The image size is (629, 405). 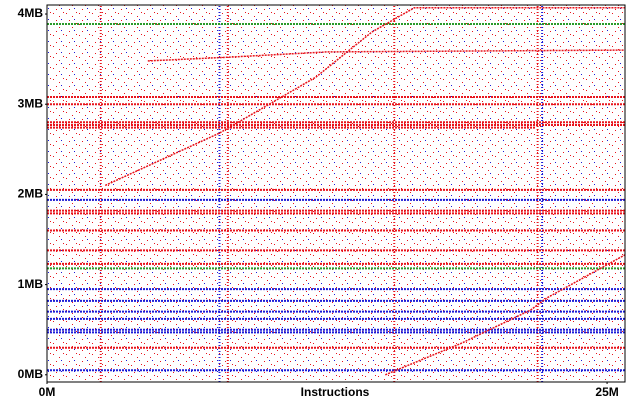 What do you see at coordinates (31, 194) in the screenshot?
I see `y-tick-label: 2MB` at bounding box center [31, 194].